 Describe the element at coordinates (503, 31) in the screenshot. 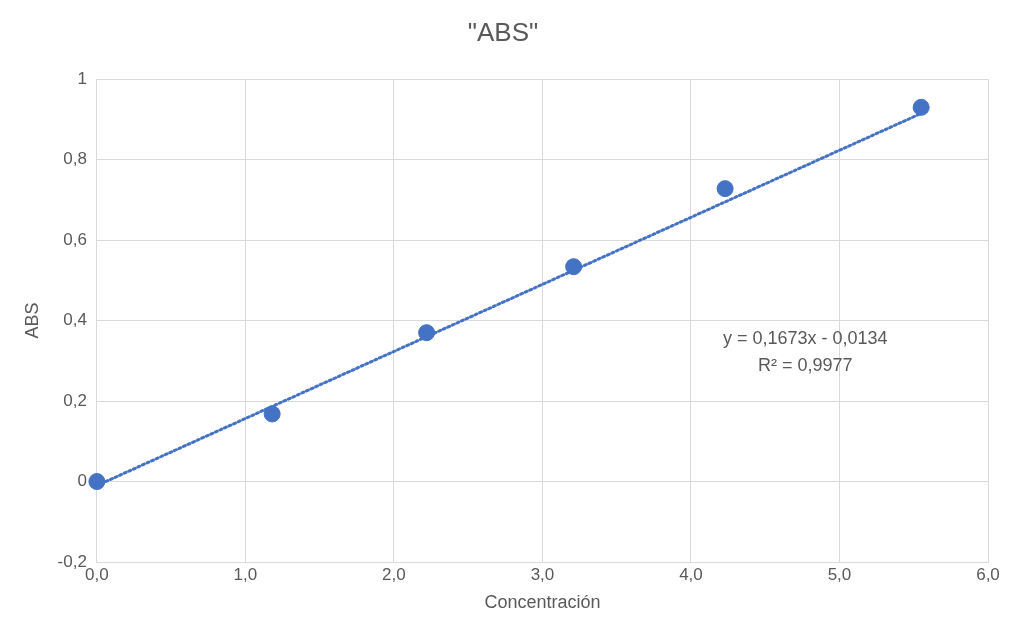

I see `chart-title: "ABS"` at that location.